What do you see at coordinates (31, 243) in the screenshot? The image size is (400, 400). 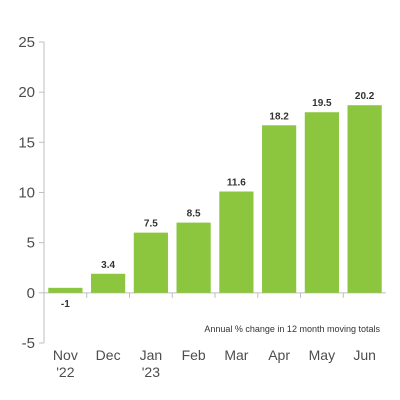 I see `y-tick-label: 5` at bounding box center [31, 243].